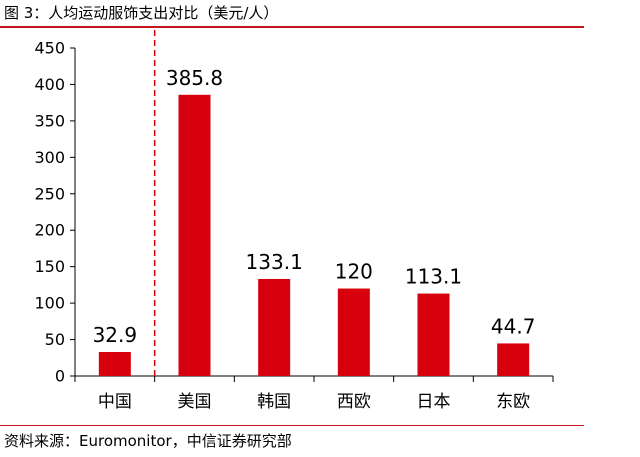 The width and height of the screenshot is (640, 457). What do you see at coordinates (49, 303) in the screenshot?
I see `y-tick-label: 100` at bounding box center [49, 303].